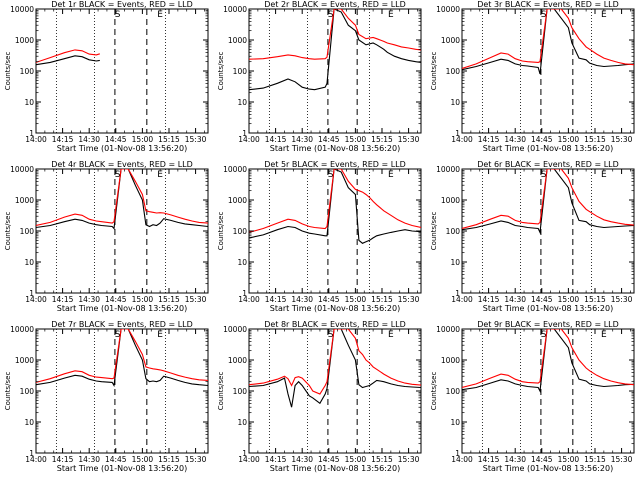  Describe the element at coordinates (36, 299) in the screenshot. I see `x-tick-label: 14:00` at that location.